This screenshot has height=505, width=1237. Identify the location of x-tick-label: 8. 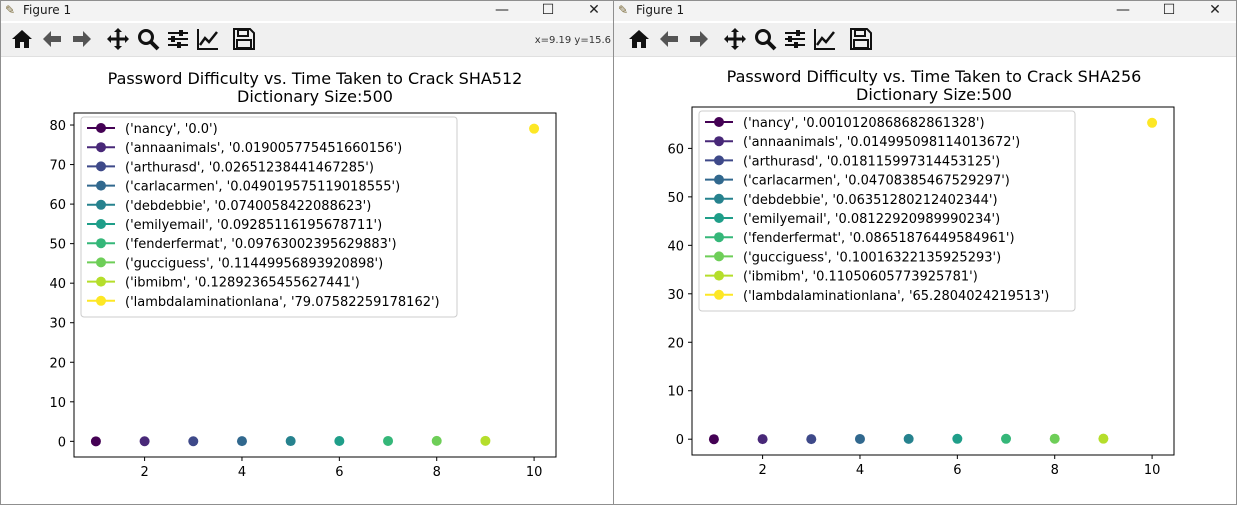
(437, 472).